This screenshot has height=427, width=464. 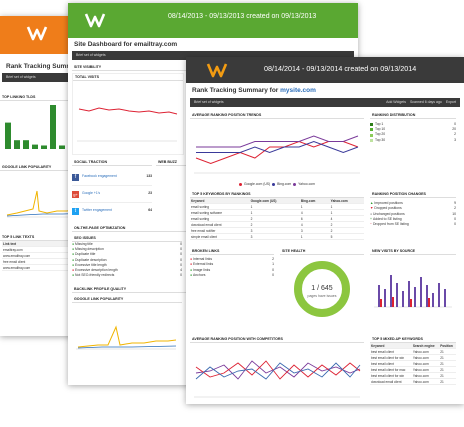 What do you see at coordinates (304, 184) in the screenshot?
I see `legend-item: Yahoo.com` at bounding box center [304, 184].